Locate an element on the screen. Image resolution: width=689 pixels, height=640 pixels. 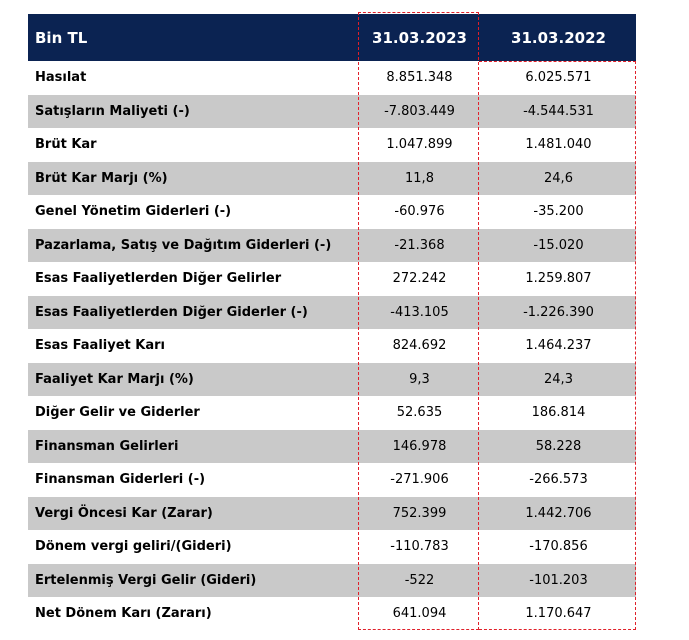
header-col-2023: 31.03.2023 is located at coordinates (419, 37).